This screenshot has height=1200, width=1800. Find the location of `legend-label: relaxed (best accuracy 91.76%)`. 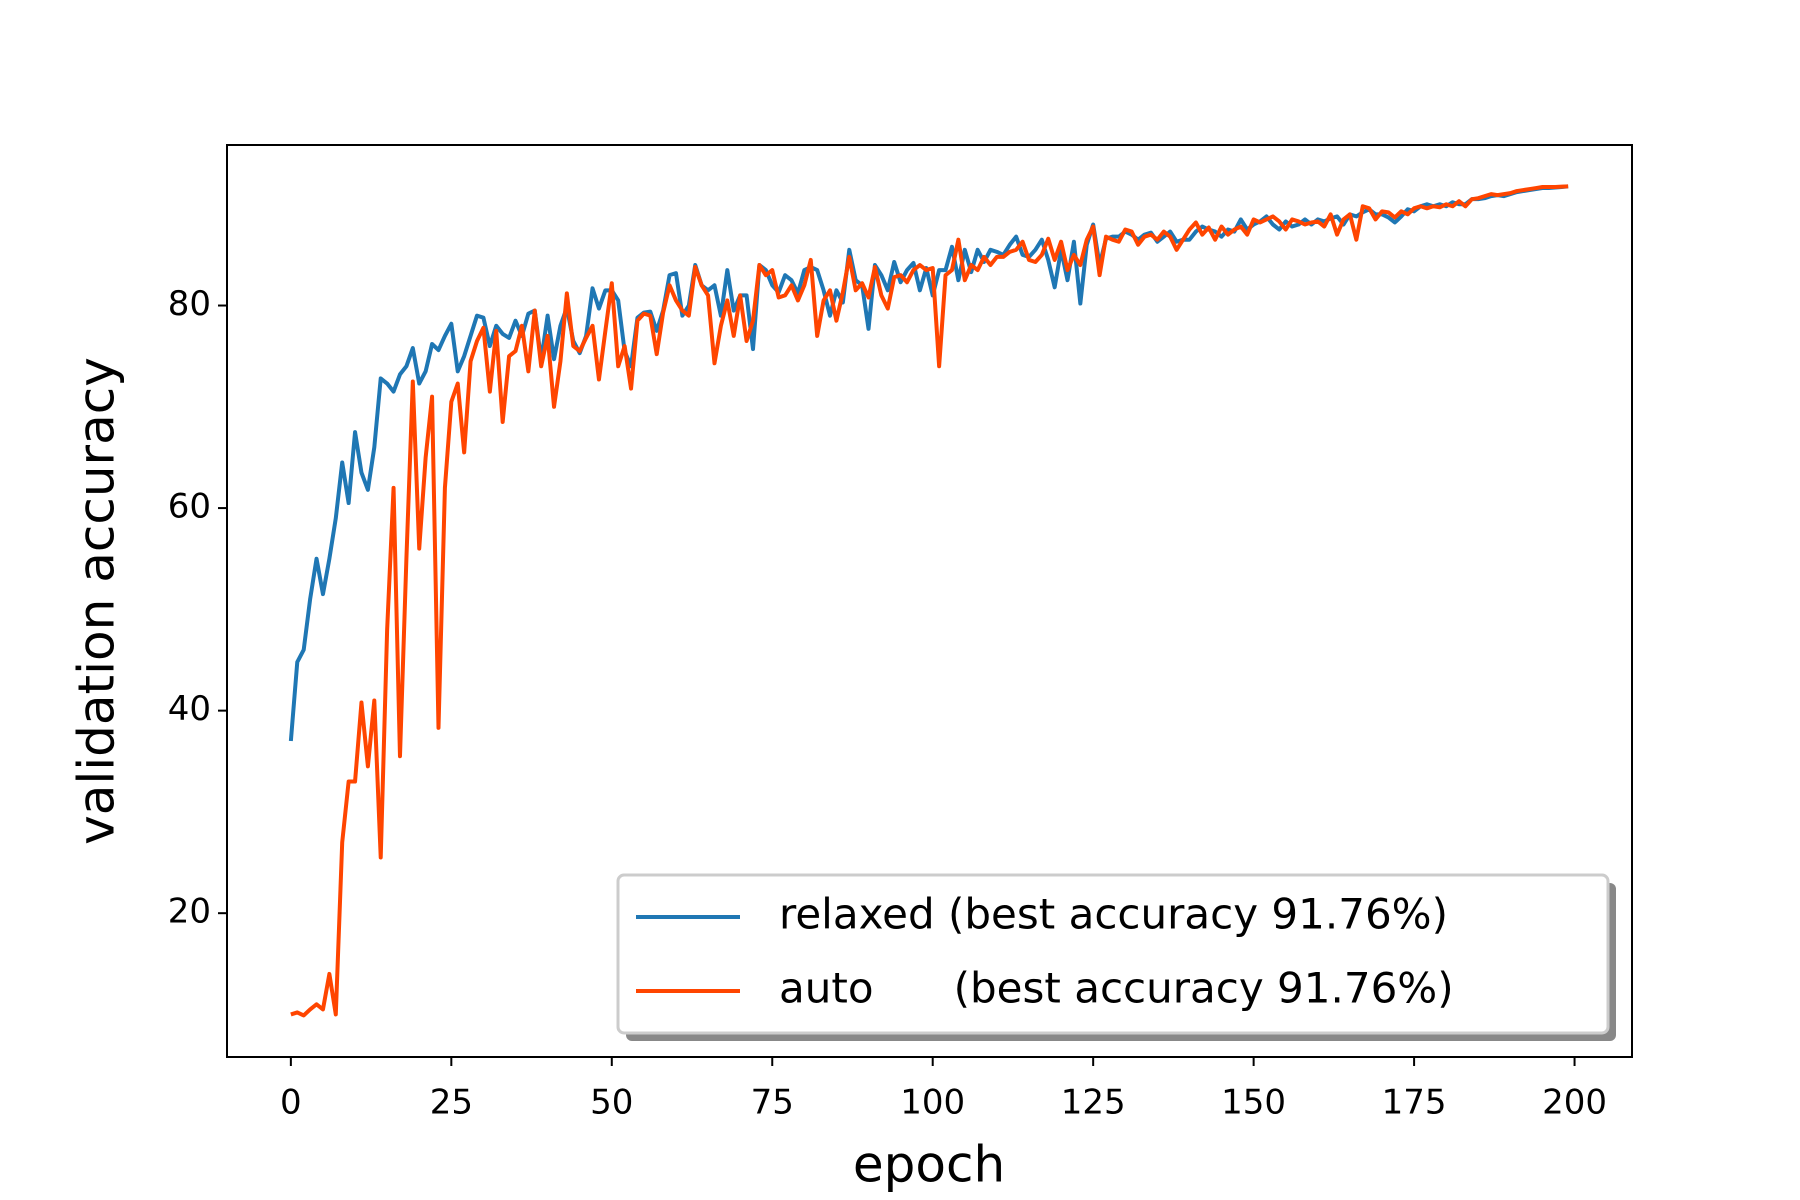

legend-label: relaxed (best accuracy 91.76%) is located at coordinates (1113, 914).